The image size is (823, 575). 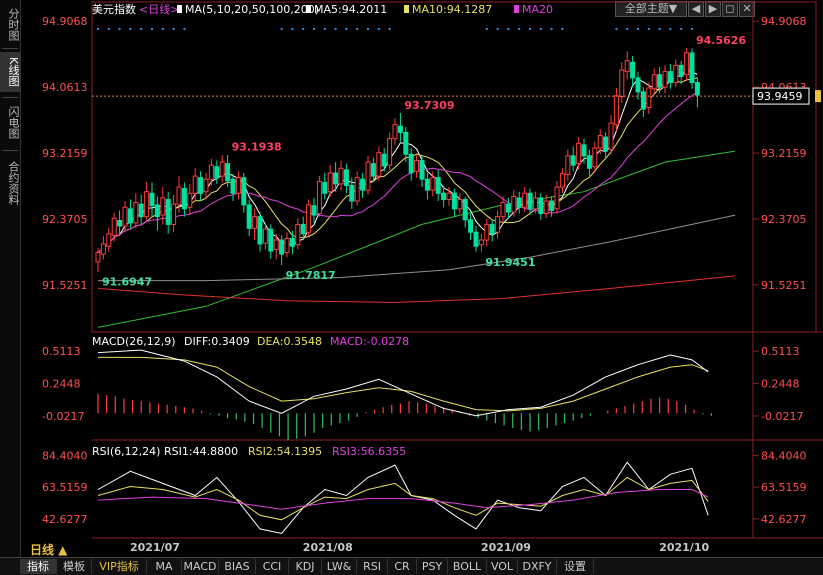 I want to click on extreme-label: 91.9451, so click(x=510, y=262).